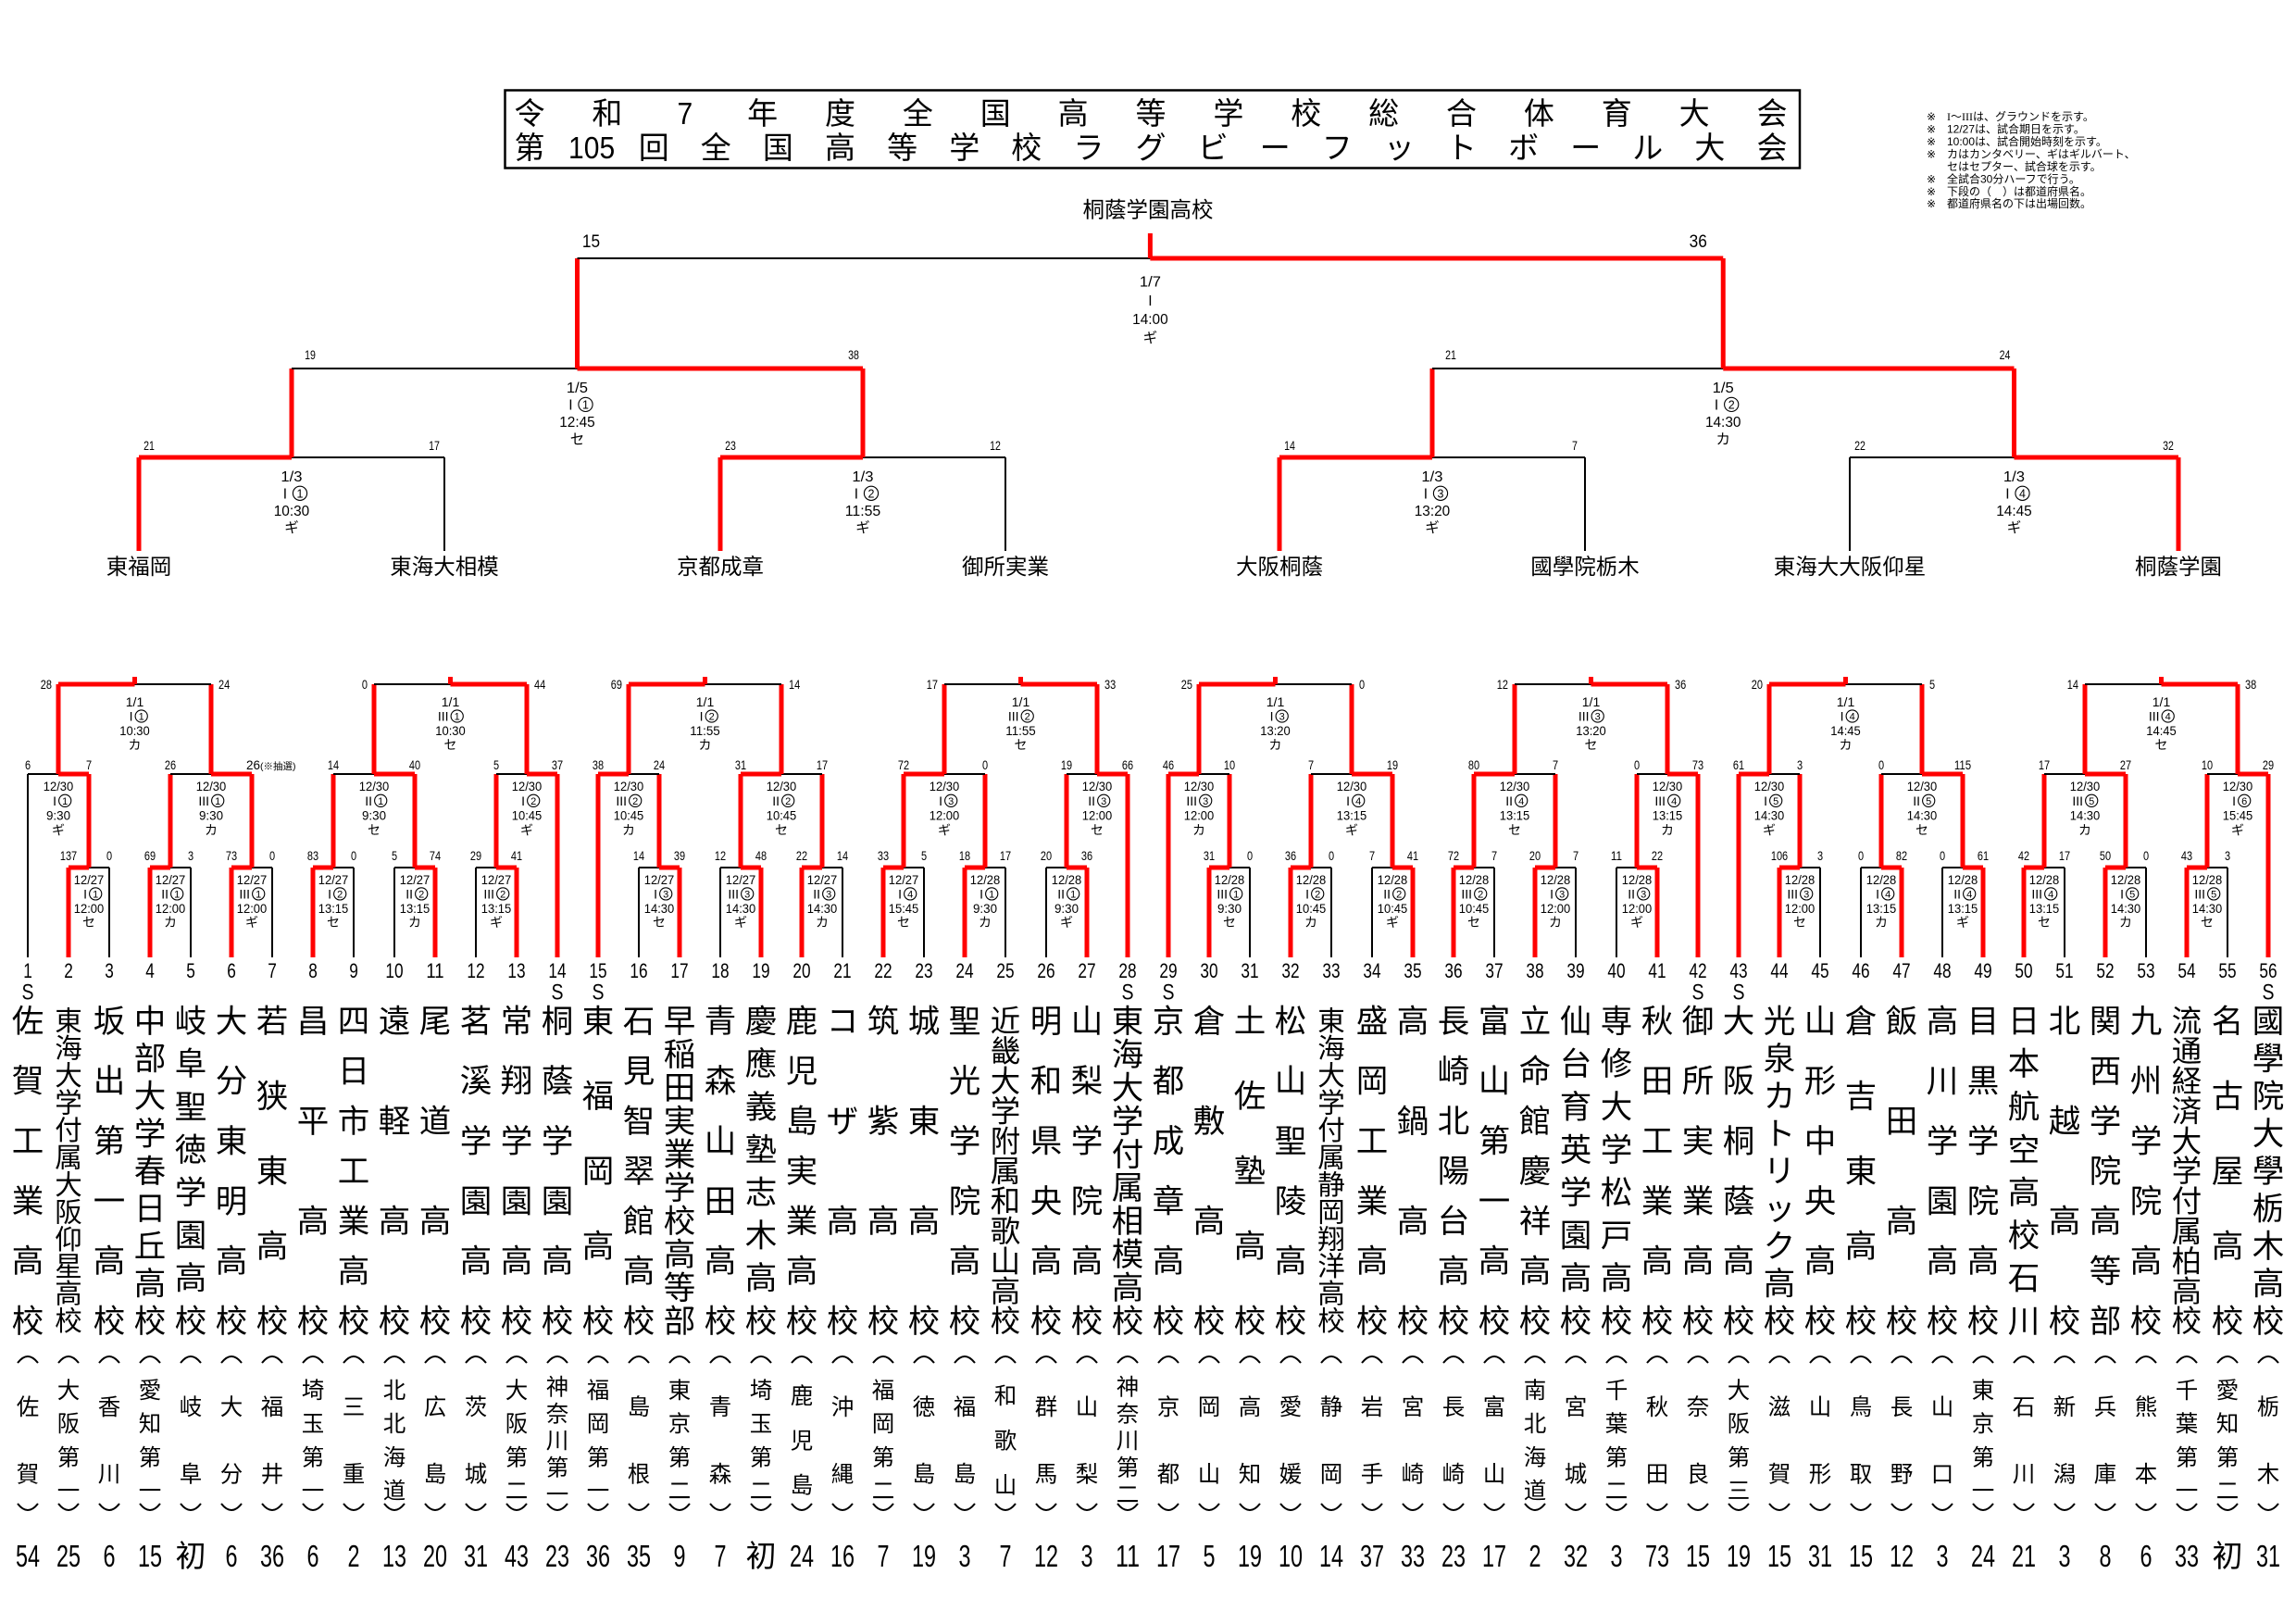 The height and width of the screenshot is (1624, 2296). Describe the element at coordinates (760, 970) in the screenshot. I see `svg-text: 19` at that location.